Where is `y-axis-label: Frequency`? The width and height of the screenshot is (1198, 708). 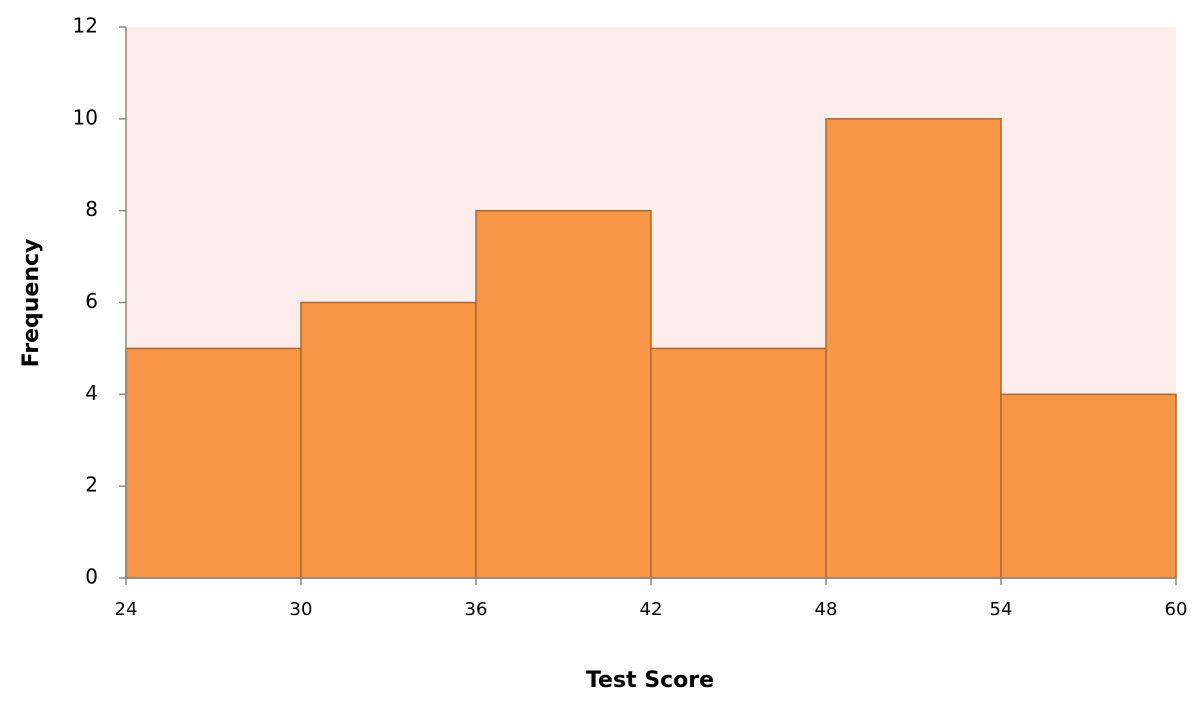
y-axis-label: Frequency is located at coordinates (31, 303).